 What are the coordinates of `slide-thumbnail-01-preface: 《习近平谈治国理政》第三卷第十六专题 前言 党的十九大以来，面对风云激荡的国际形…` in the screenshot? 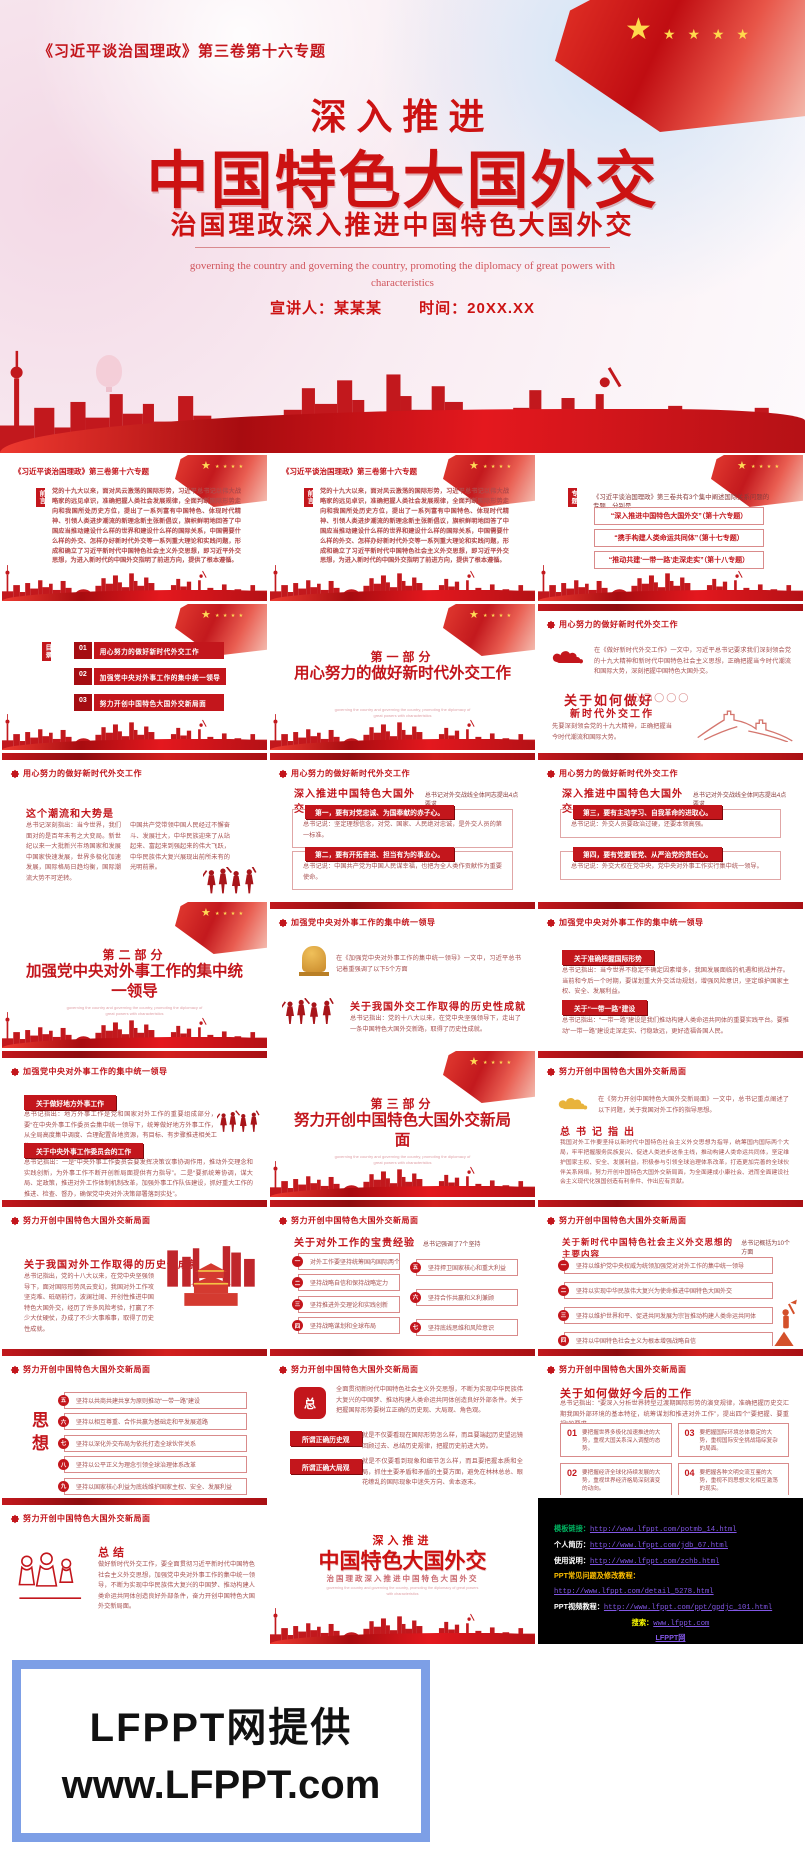 It's located at (134, 528).